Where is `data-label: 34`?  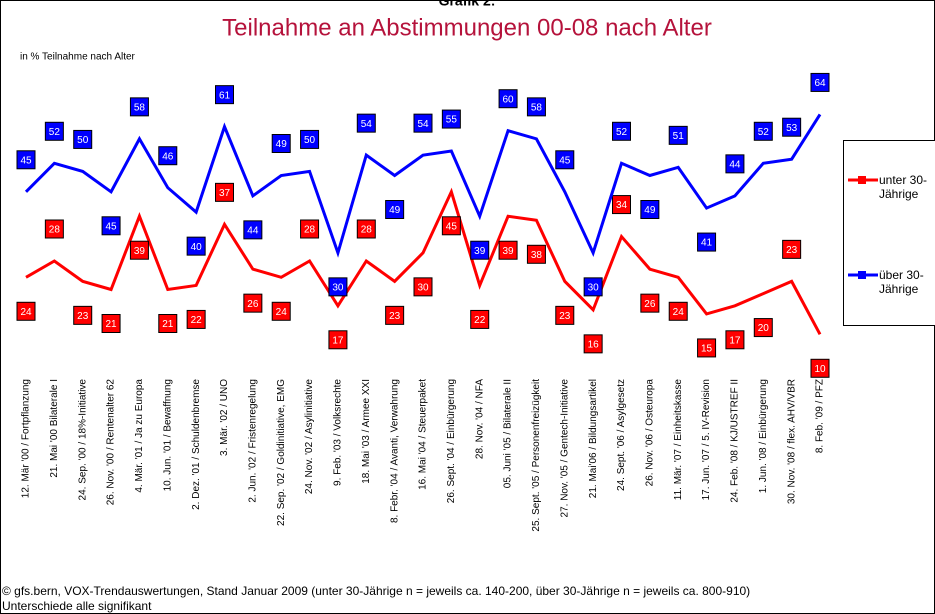 data-label: 34 is located at coordinates (622, 205).